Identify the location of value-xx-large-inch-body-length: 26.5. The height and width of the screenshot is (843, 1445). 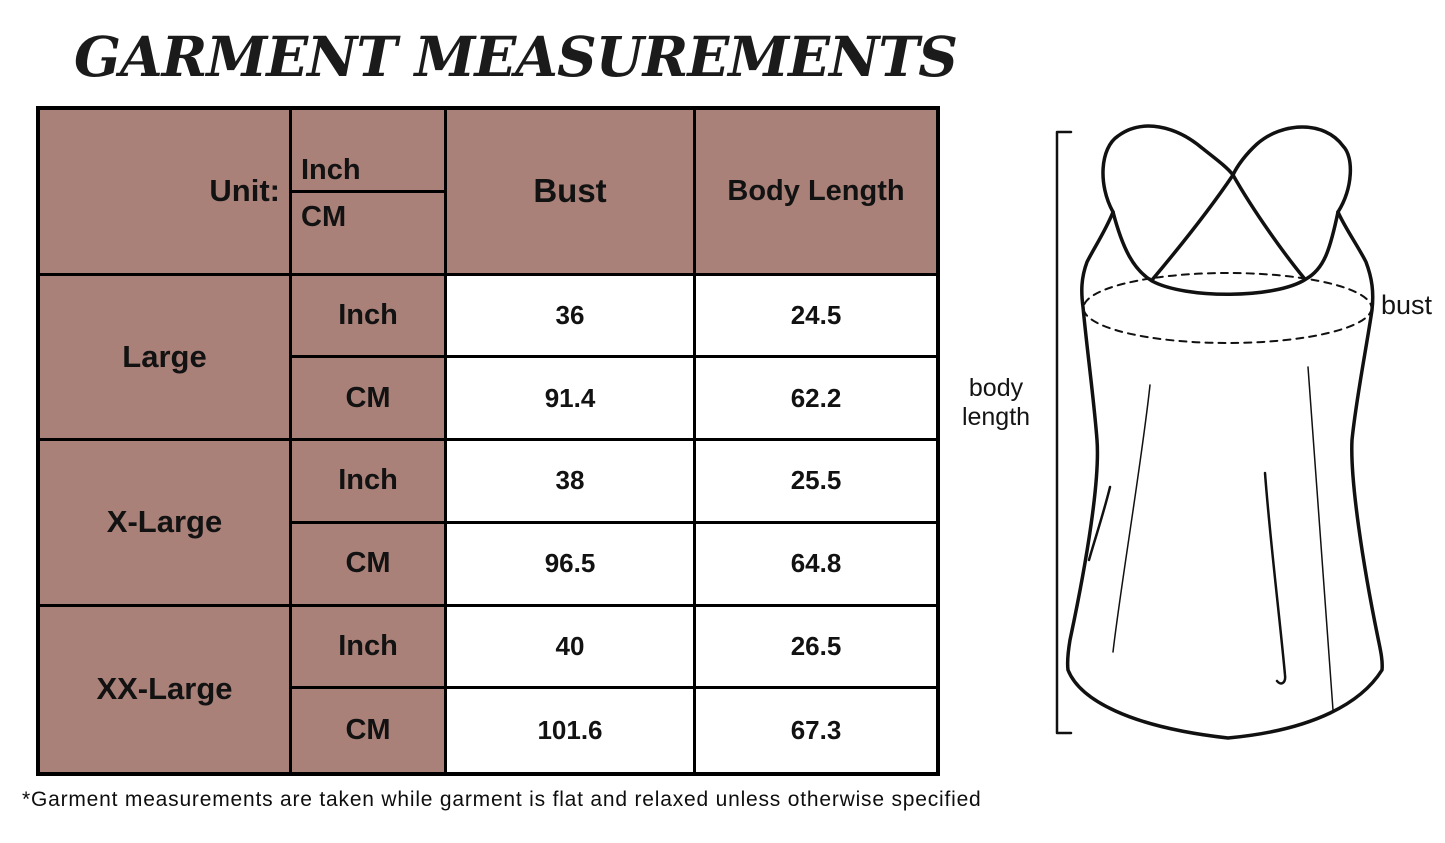
(816, 648).